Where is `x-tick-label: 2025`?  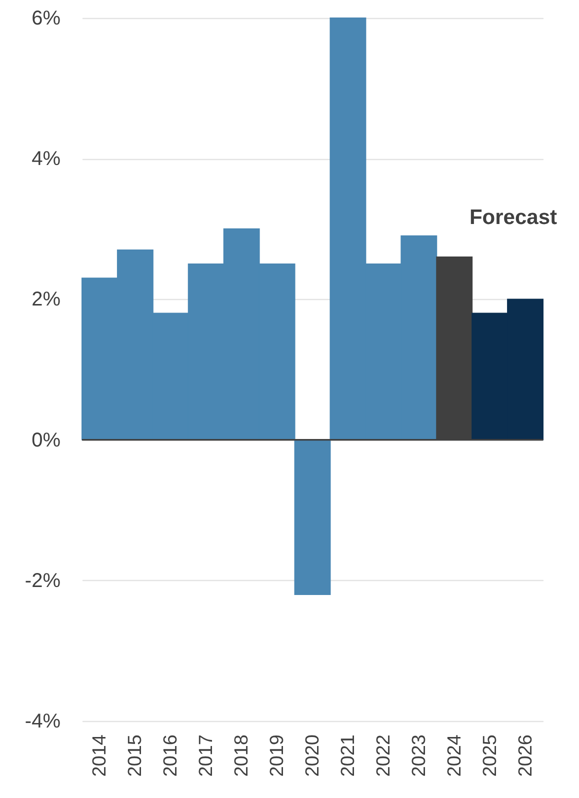 x-tick-label: 2025 is located at coordinates (490, 755).